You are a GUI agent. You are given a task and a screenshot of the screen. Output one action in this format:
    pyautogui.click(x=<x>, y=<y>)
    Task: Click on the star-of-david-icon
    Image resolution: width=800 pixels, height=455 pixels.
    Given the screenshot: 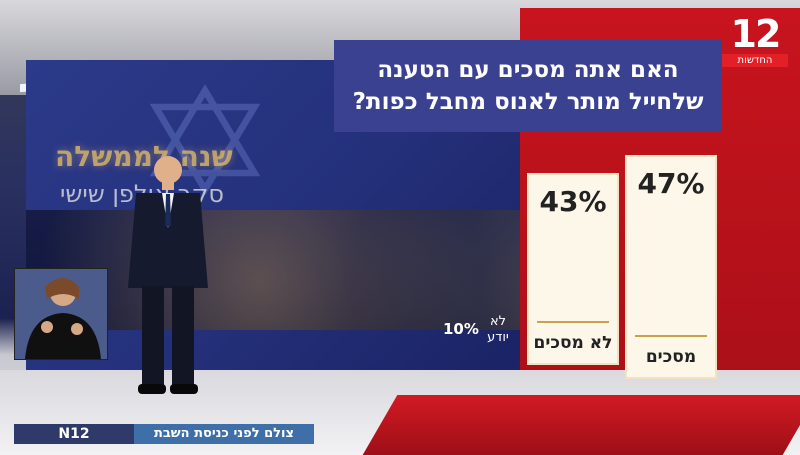 What is the action you would take?
    pyautogui.click(x=205, y=140)
    